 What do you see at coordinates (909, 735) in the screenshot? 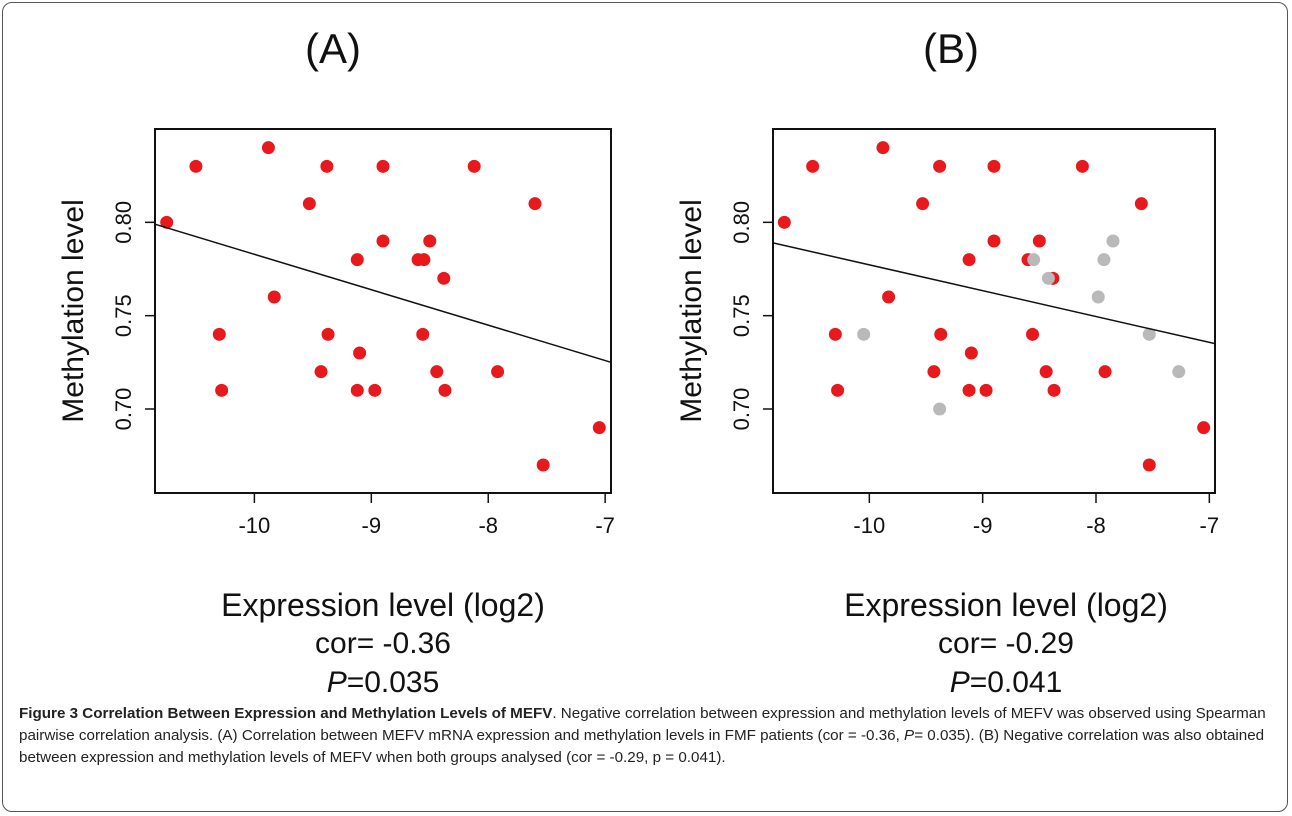
I see `caption-p-italic: P` at bounding box center [909, 735].